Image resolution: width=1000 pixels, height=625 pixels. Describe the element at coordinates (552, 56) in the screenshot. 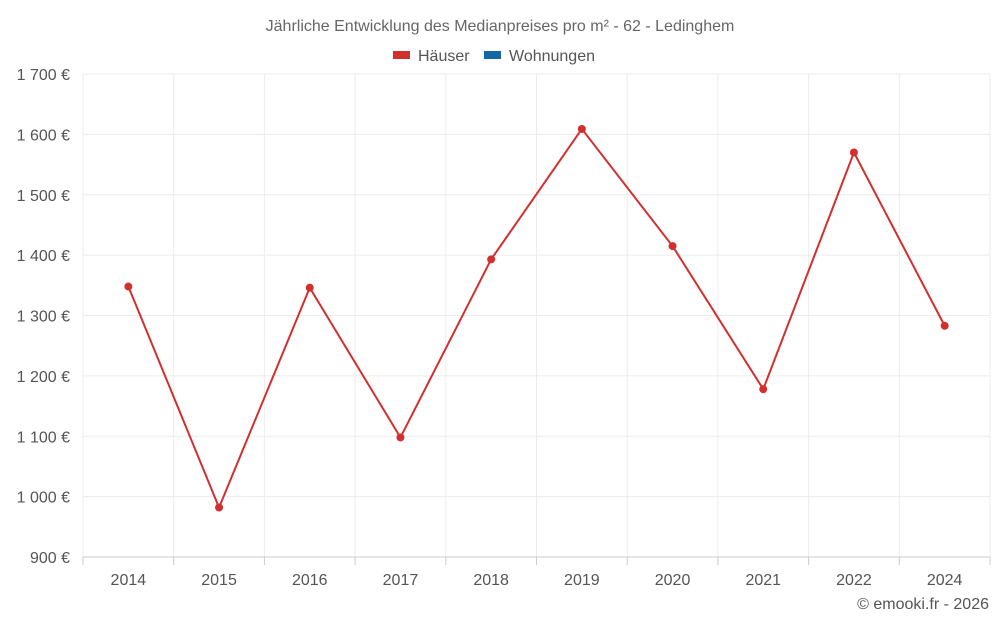

I see `legend-label-wohnungen: Wohnungen` at that location.